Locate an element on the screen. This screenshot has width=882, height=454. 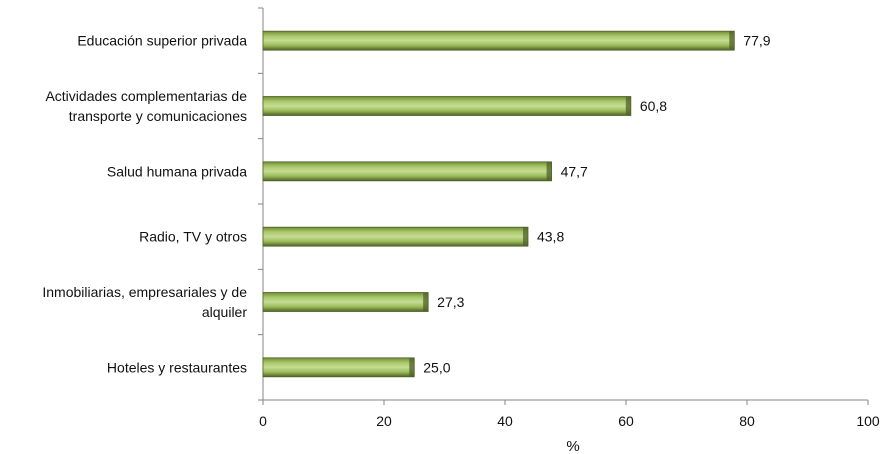
category-label-line: Hoteles y restaurantes is located at coordinates (177, 367).